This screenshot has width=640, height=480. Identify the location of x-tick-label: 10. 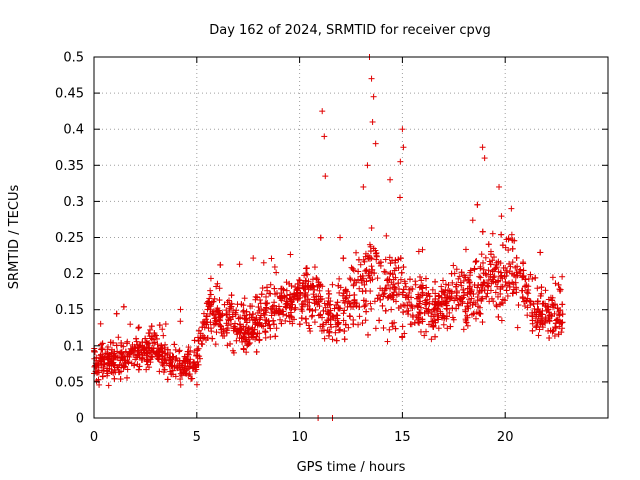
(299, 437).